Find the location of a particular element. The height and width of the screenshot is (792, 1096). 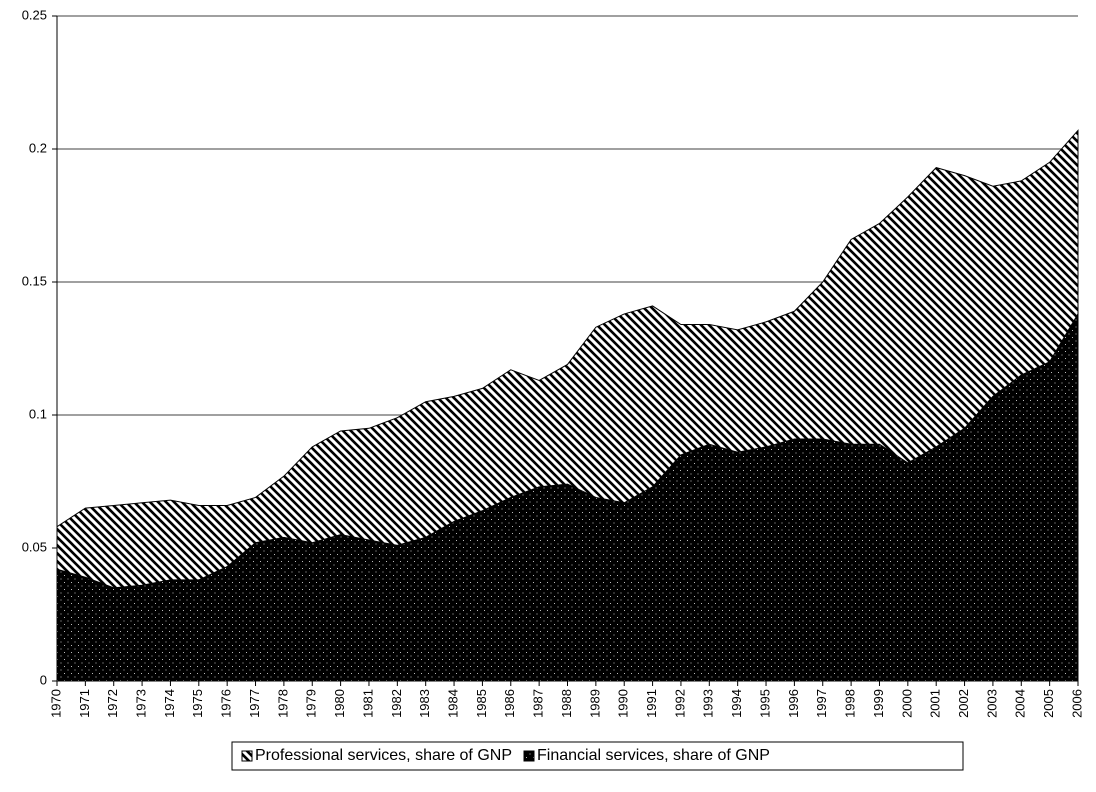

x-tick-label: 2006 is located at coordinates (1076, 703).